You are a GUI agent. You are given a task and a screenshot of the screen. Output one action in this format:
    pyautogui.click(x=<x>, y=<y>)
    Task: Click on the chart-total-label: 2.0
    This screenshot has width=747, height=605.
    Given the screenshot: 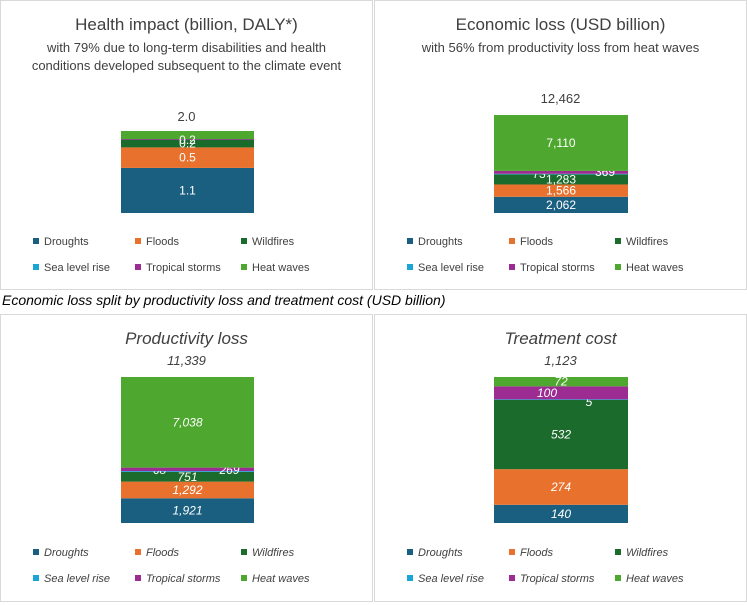 What is the action you would take?
    pyautogui.click(x=186, y=116)
    